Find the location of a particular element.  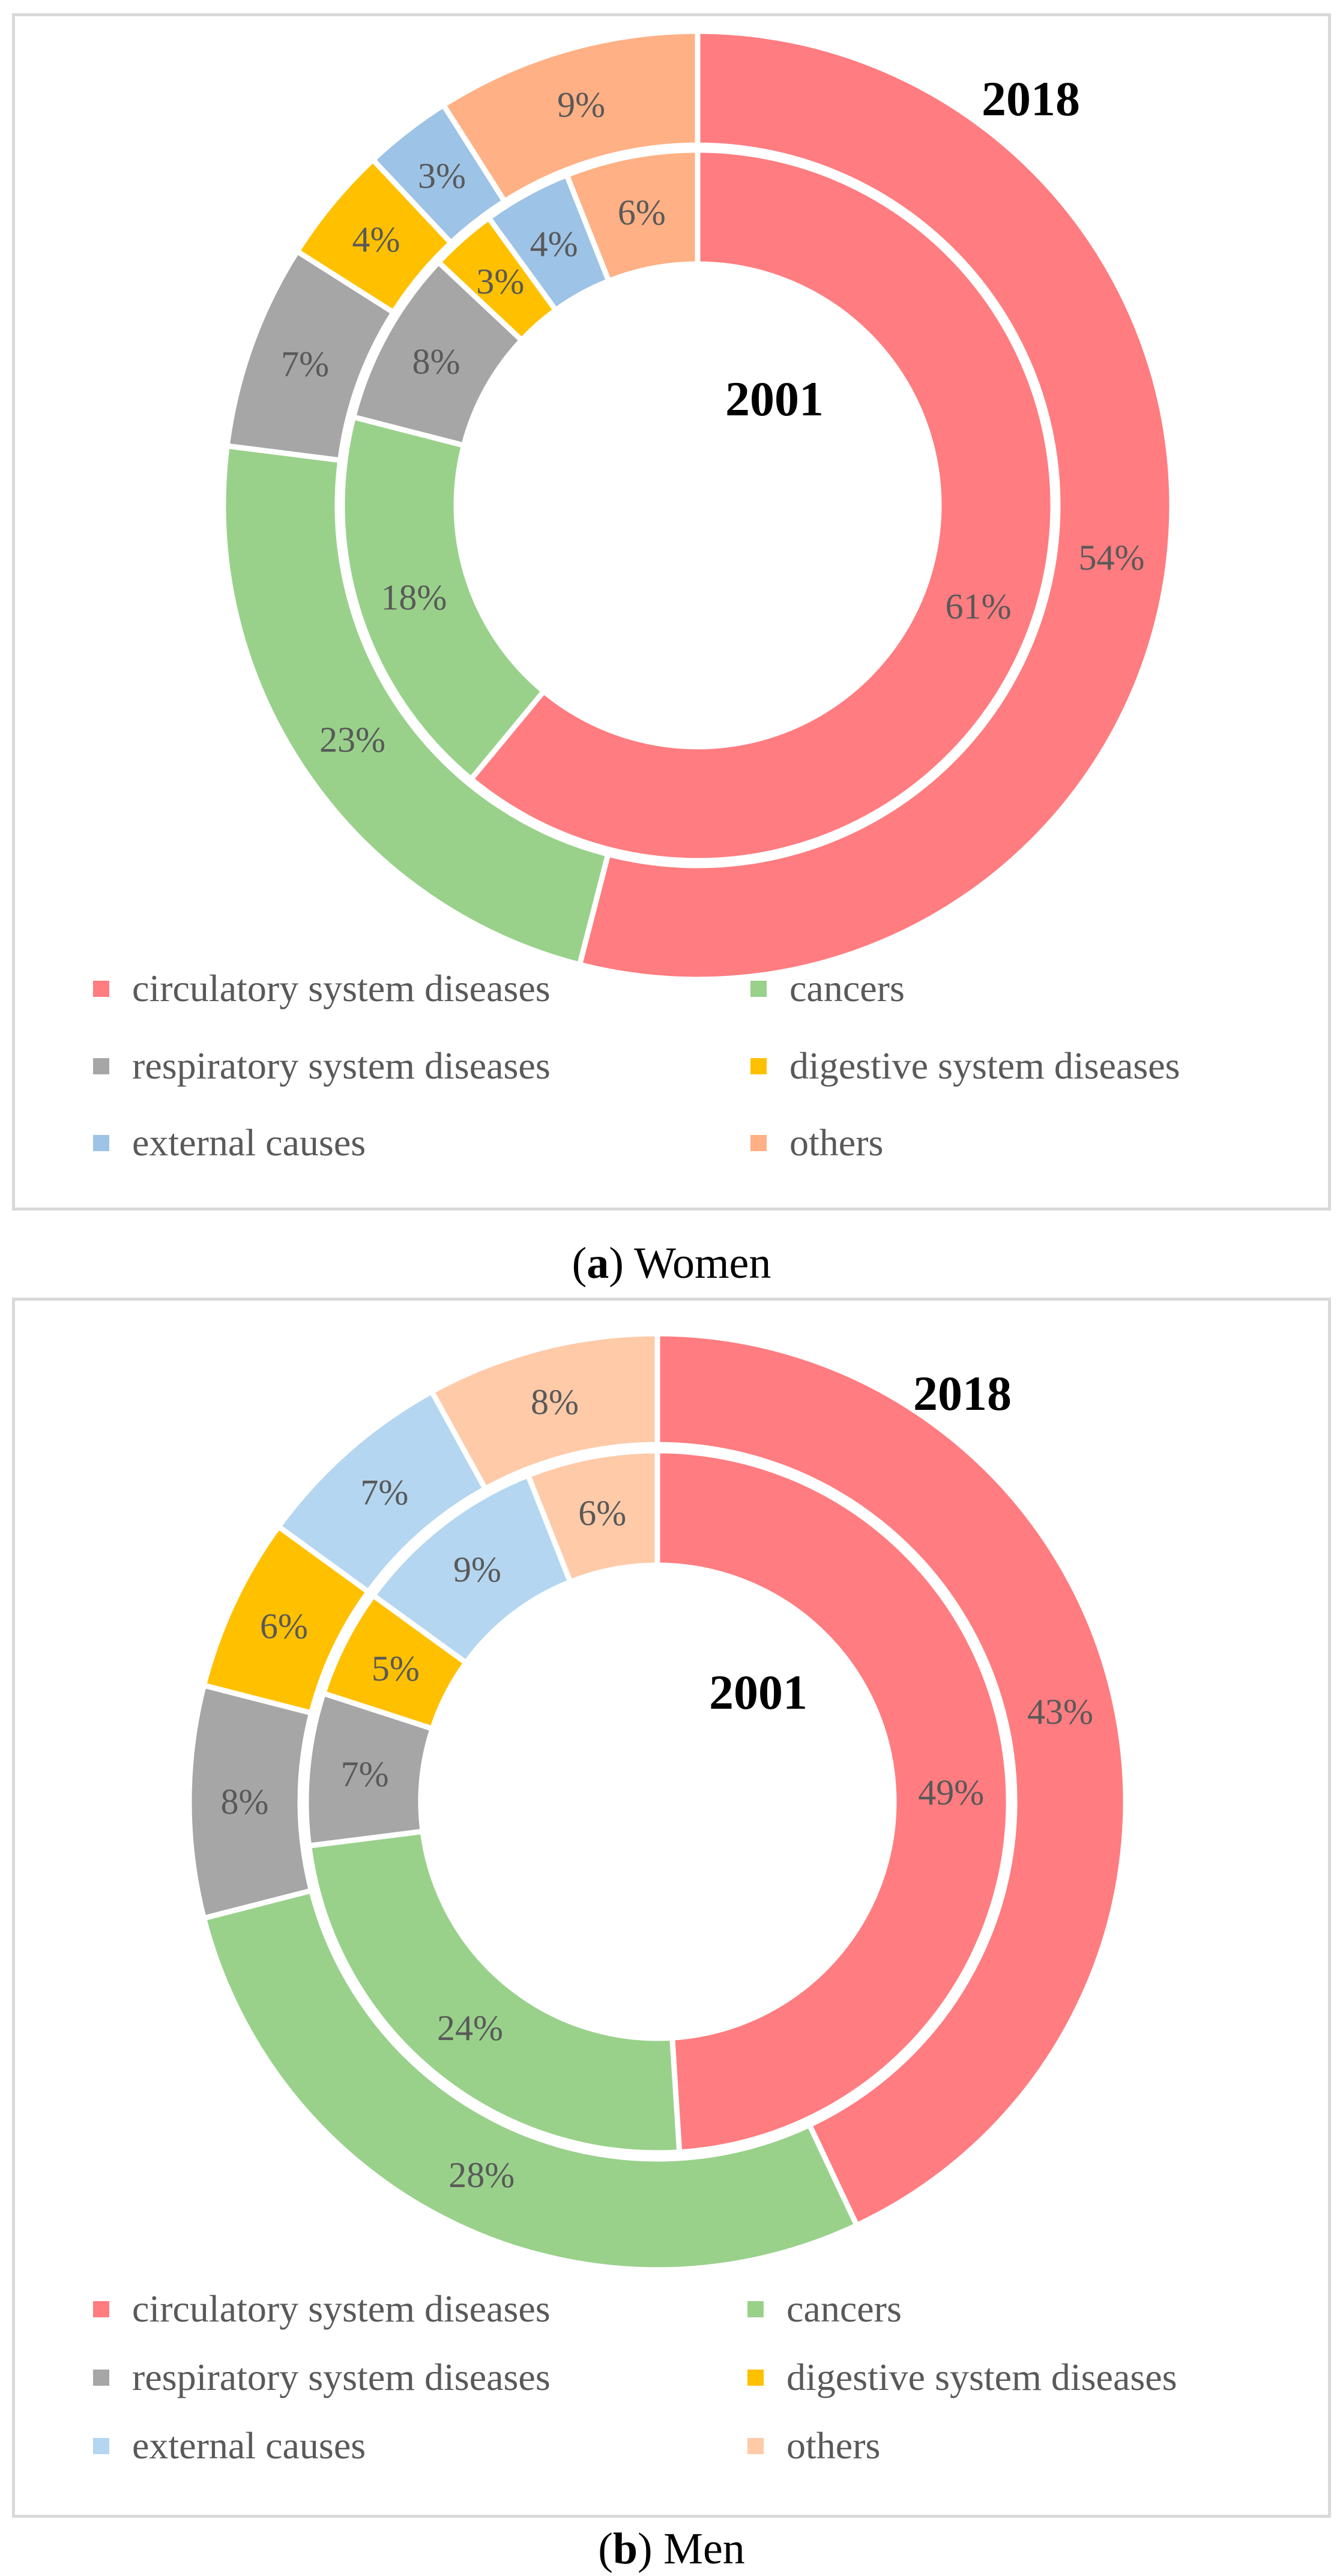

outer-ring-label-others: 8% is located at coordinates (555, 1402).